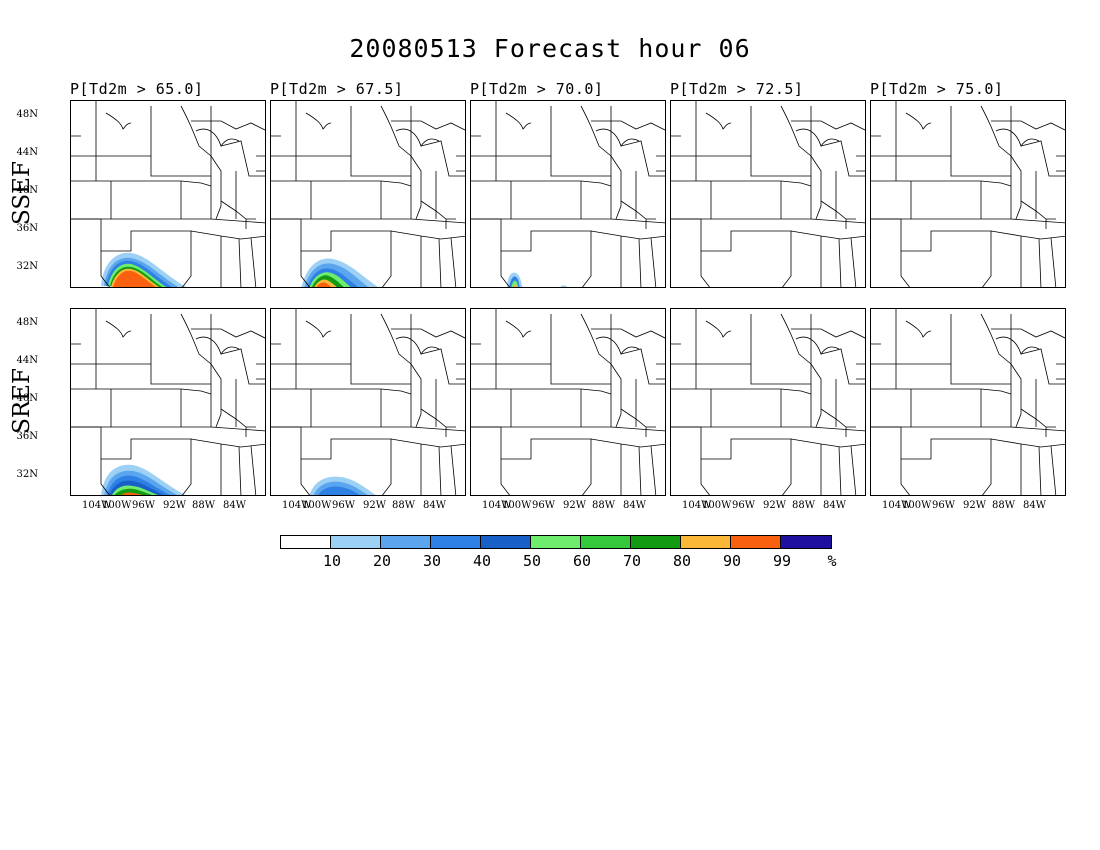  Describe the element at coordinates (532, 561) in the screenshot. I see `colorbar-label: 50` at that location.